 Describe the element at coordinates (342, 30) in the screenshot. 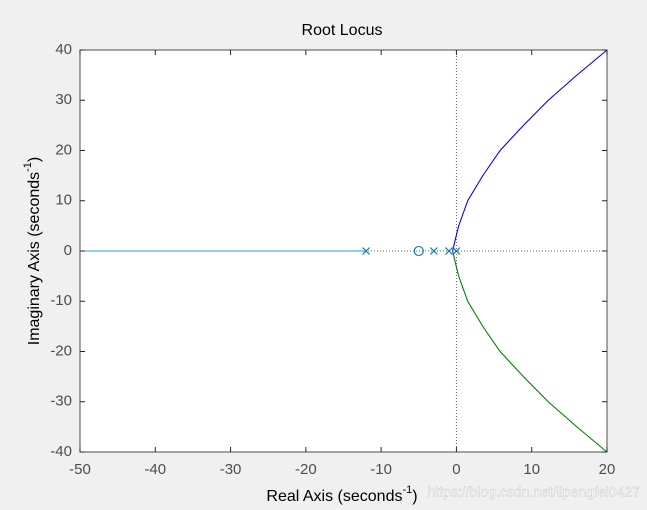

I see `chart-title: Root Locus` at that location.